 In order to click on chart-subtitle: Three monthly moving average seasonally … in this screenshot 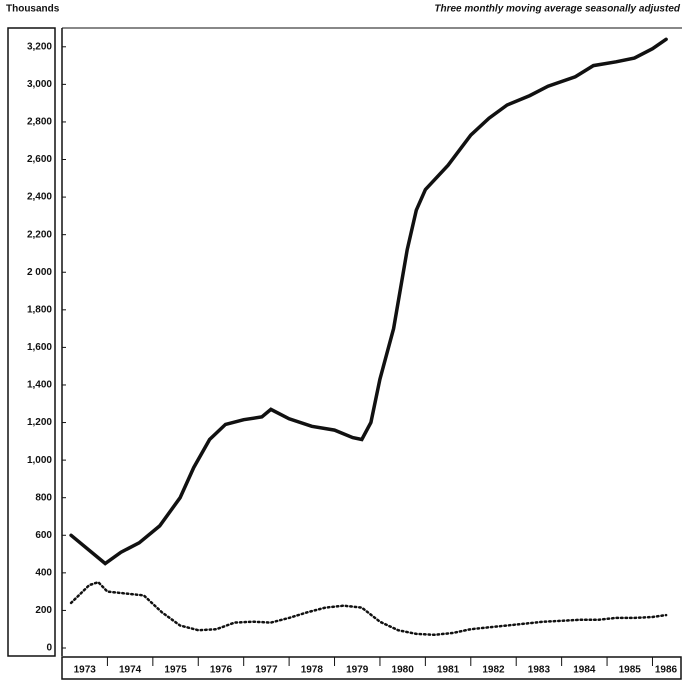, I will do `click(557, 9)`.